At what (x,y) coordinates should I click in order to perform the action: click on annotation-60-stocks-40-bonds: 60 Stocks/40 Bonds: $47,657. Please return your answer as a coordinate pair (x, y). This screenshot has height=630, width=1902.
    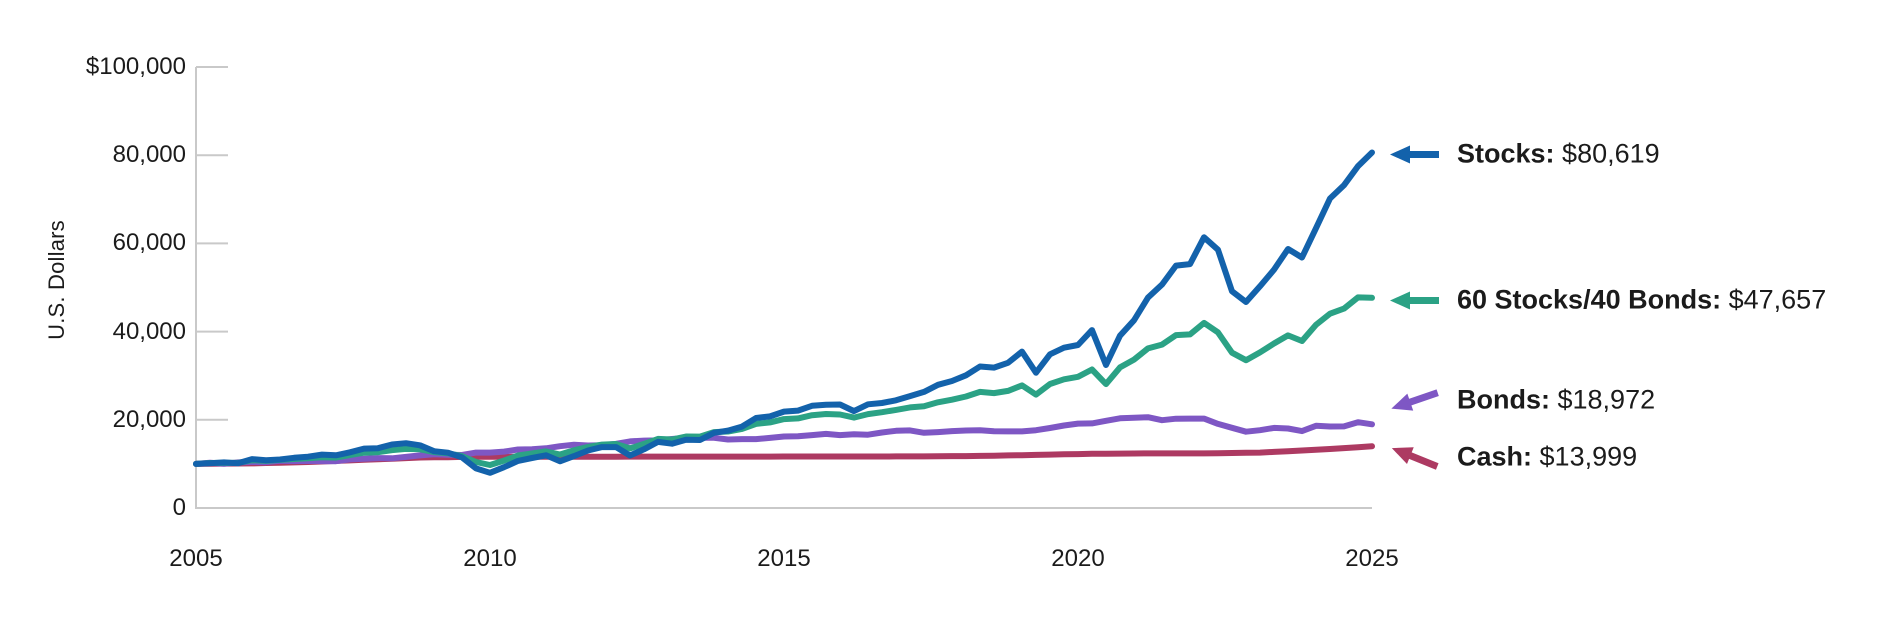
    Looking at the image, I should click on (1607, 300).